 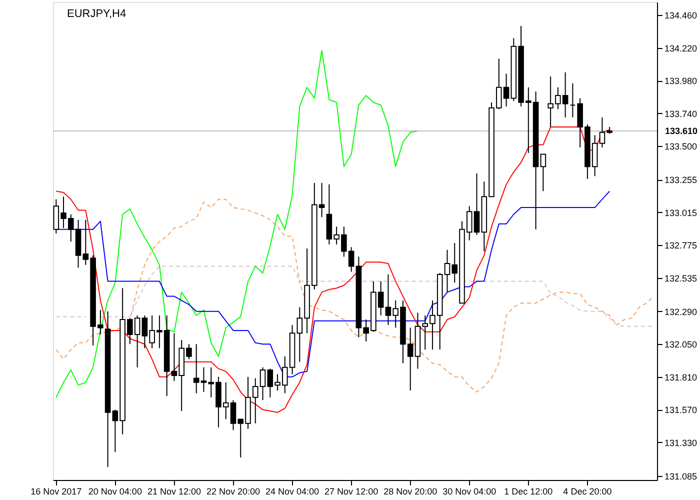 I want to click on y-tick-label: 131.330, so click(x=681, y=443).